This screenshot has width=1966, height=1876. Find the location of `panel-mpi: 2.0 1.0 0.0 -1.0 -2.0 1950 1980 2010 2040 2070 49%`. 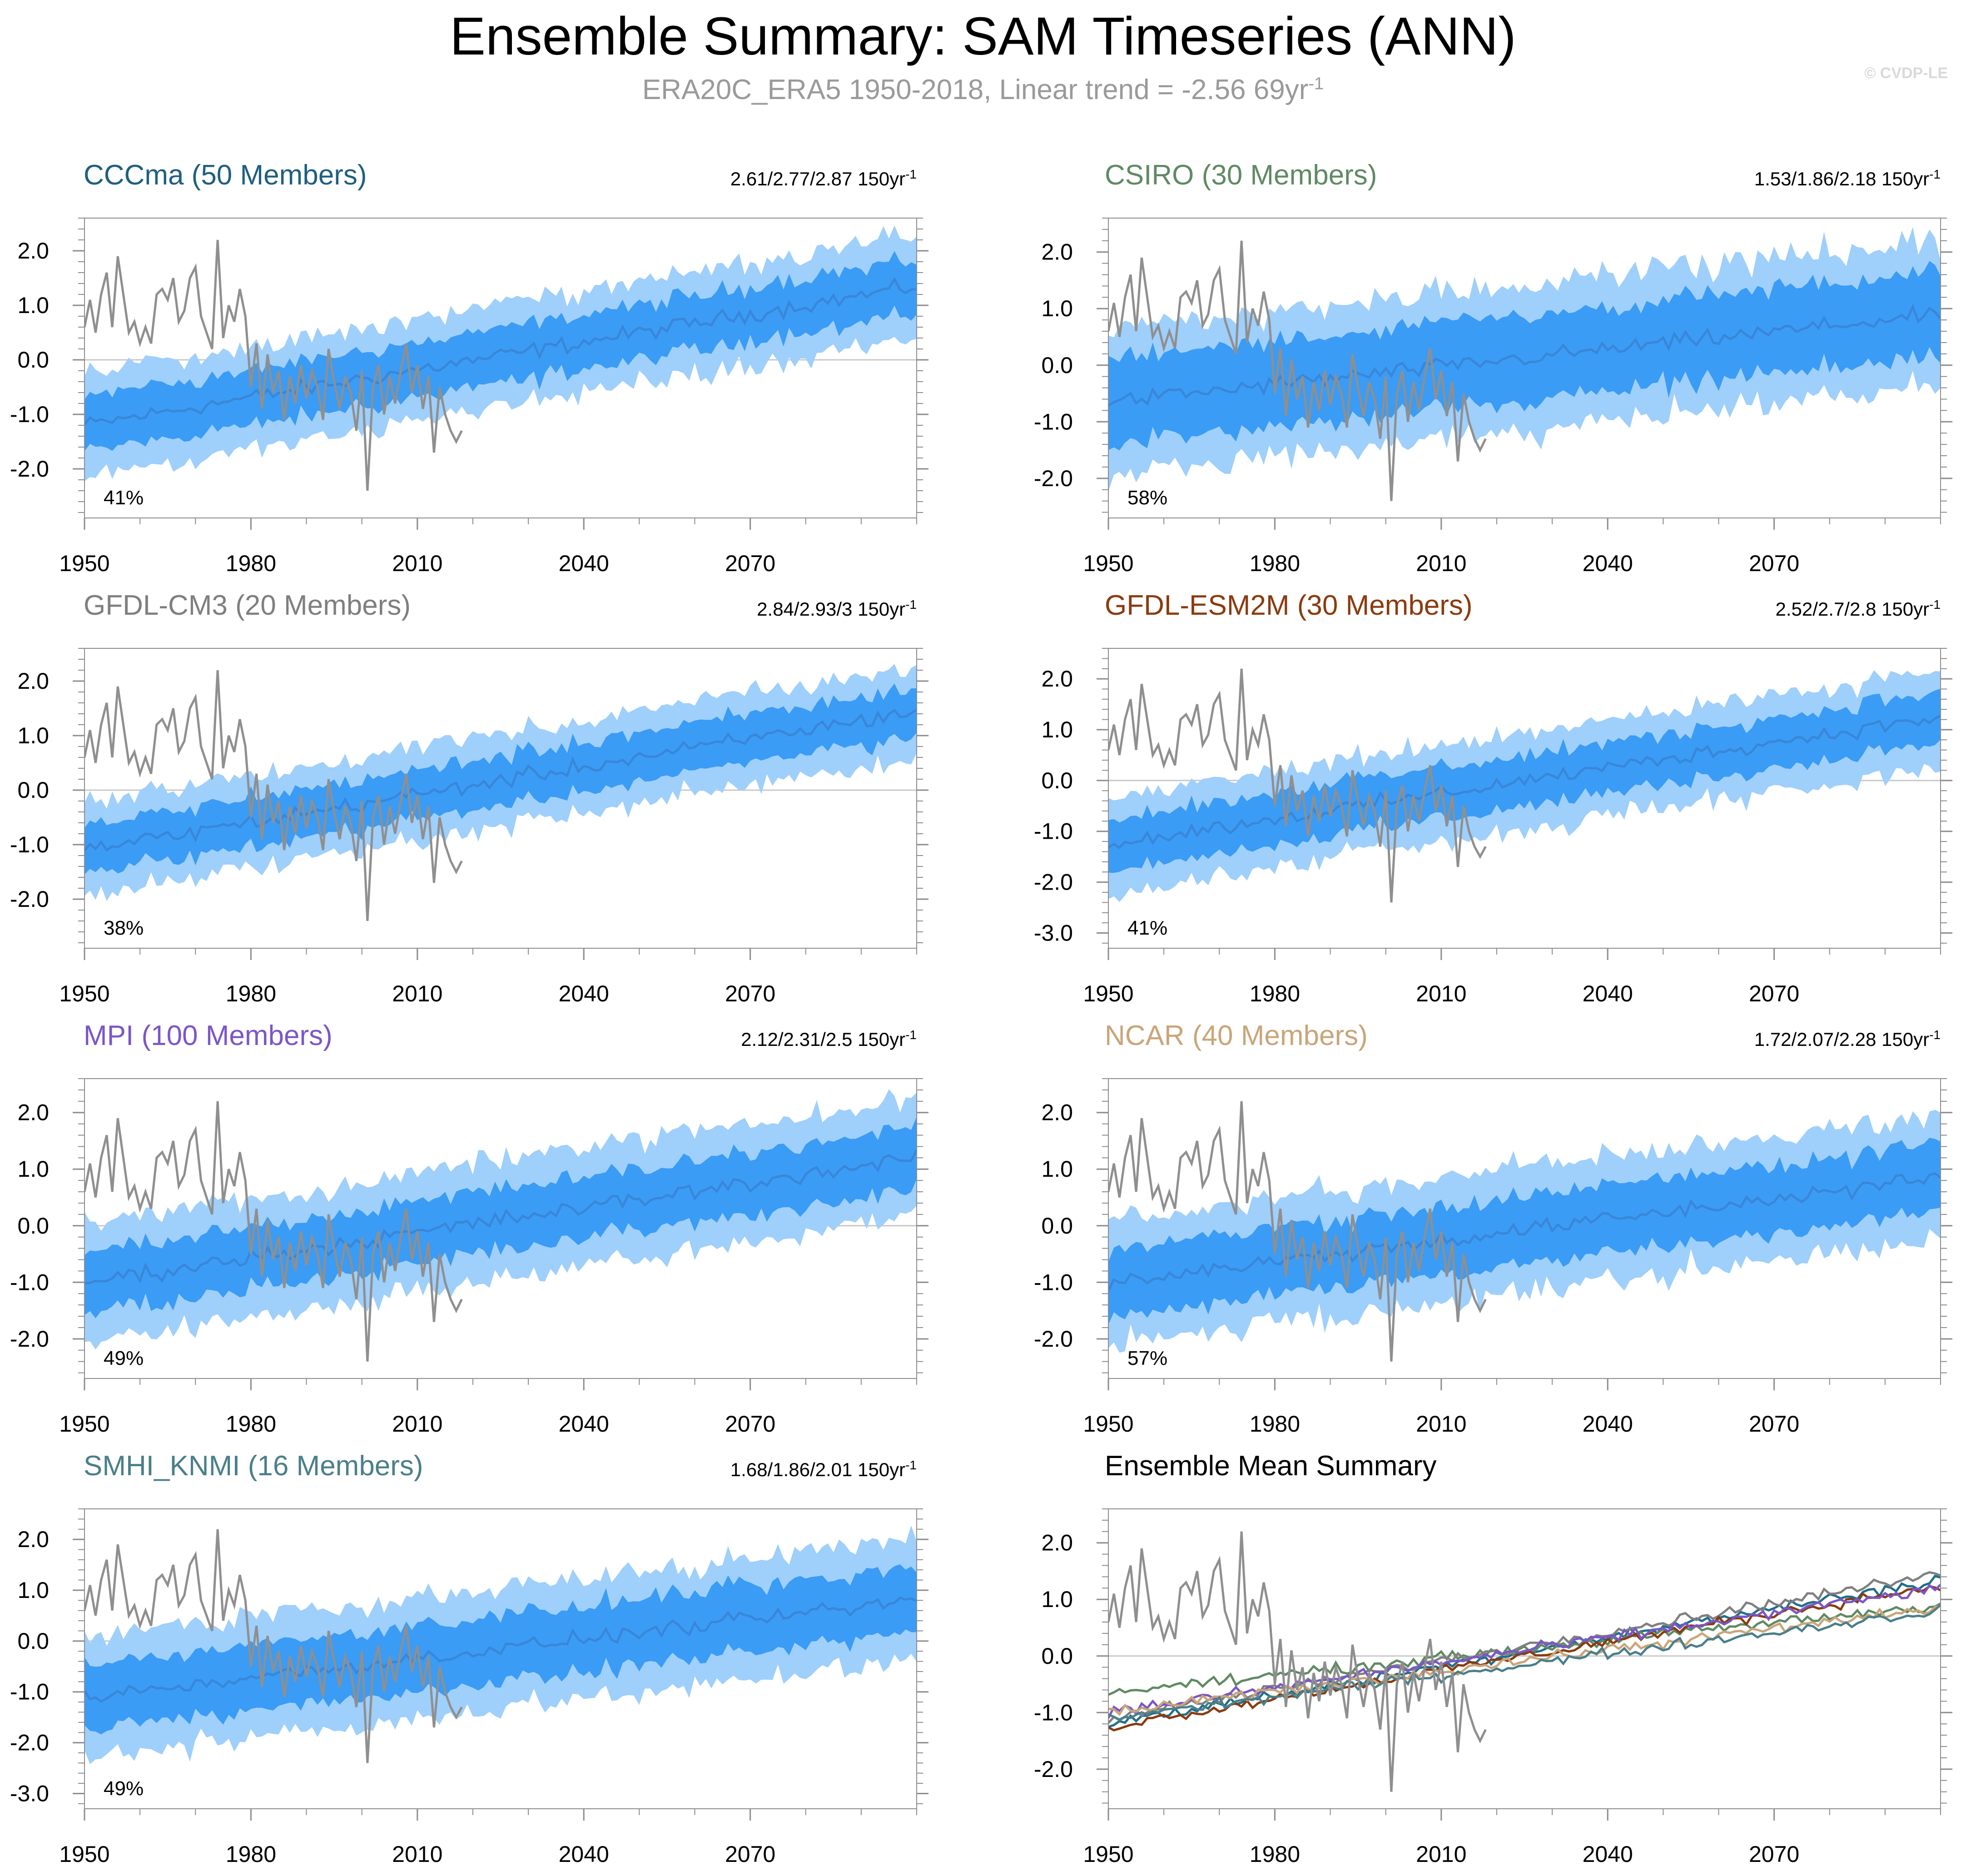

panel-mpi: 2.0 1.0 0.0 -1.0 -2.0 1950 1980 2010 2040 2070 49% is located at coordinates (469, 1257).